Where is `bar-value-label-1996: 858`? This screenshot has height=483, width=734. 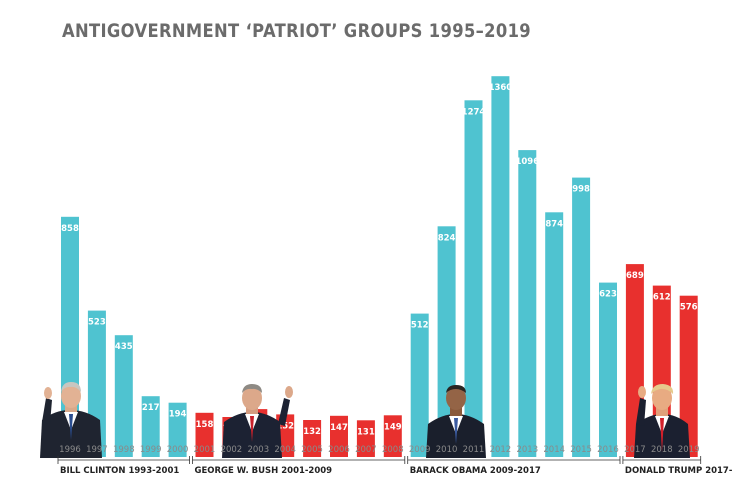
bar-value-label-1996: 858 is located at coordinates (70, 229).